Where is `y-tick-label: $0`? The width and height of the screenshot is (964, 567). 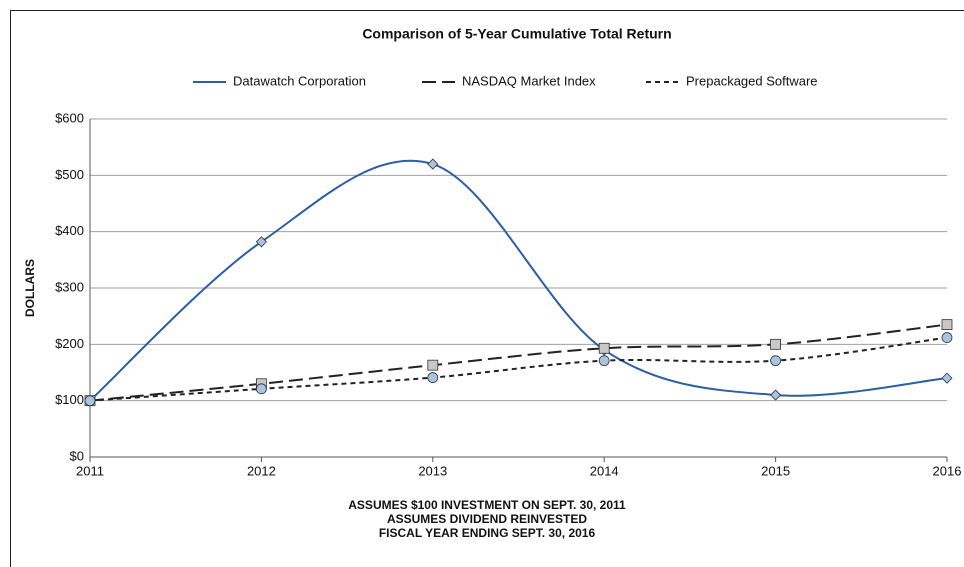
y-tick-label: $0 is located at coordinates (77, 455).